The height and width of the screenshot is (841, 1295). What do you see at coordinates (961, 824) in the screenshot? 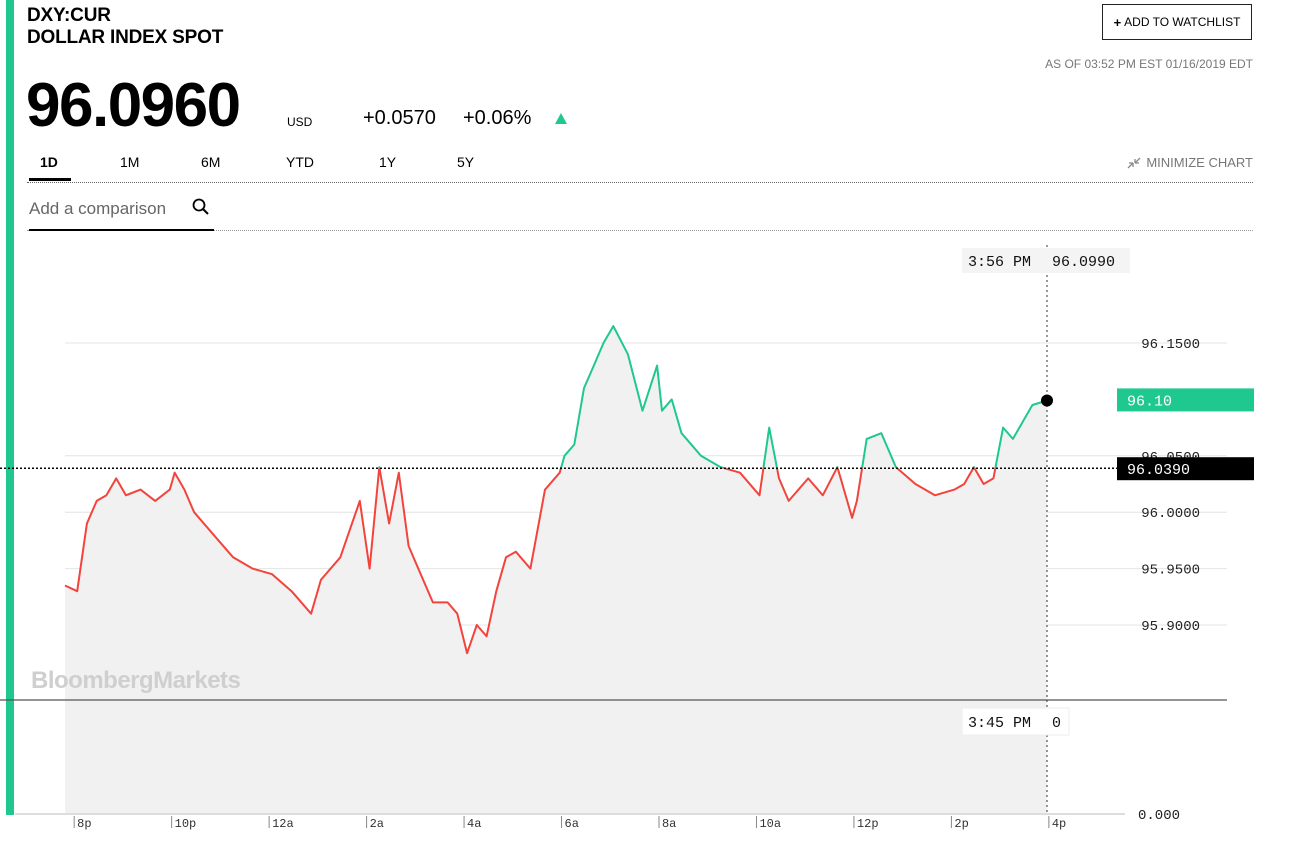
I see `x-tick-label: 2p` at bounding box center [961, 824].